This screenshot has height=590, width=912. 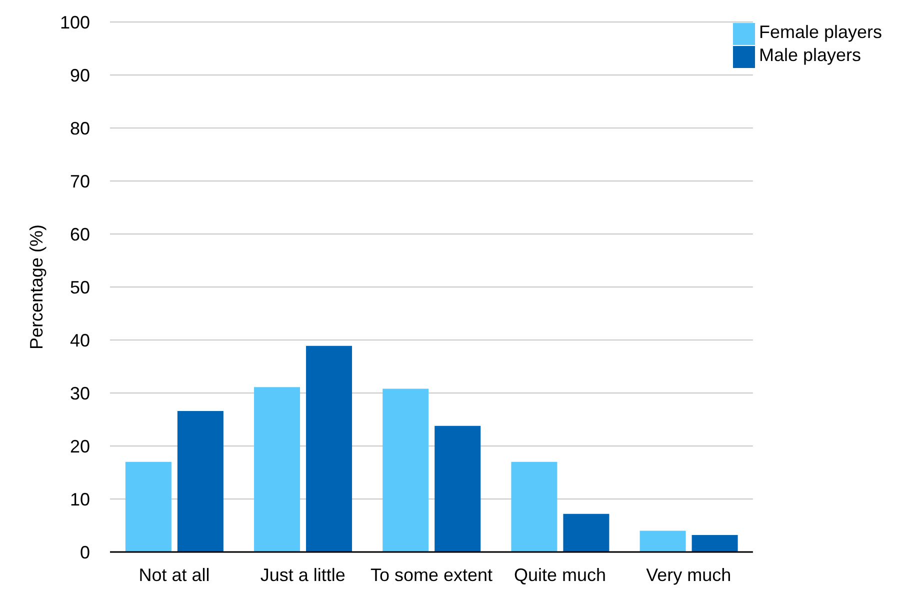 I want to click on y-tick-label: 40, so click(x=80, y=340).